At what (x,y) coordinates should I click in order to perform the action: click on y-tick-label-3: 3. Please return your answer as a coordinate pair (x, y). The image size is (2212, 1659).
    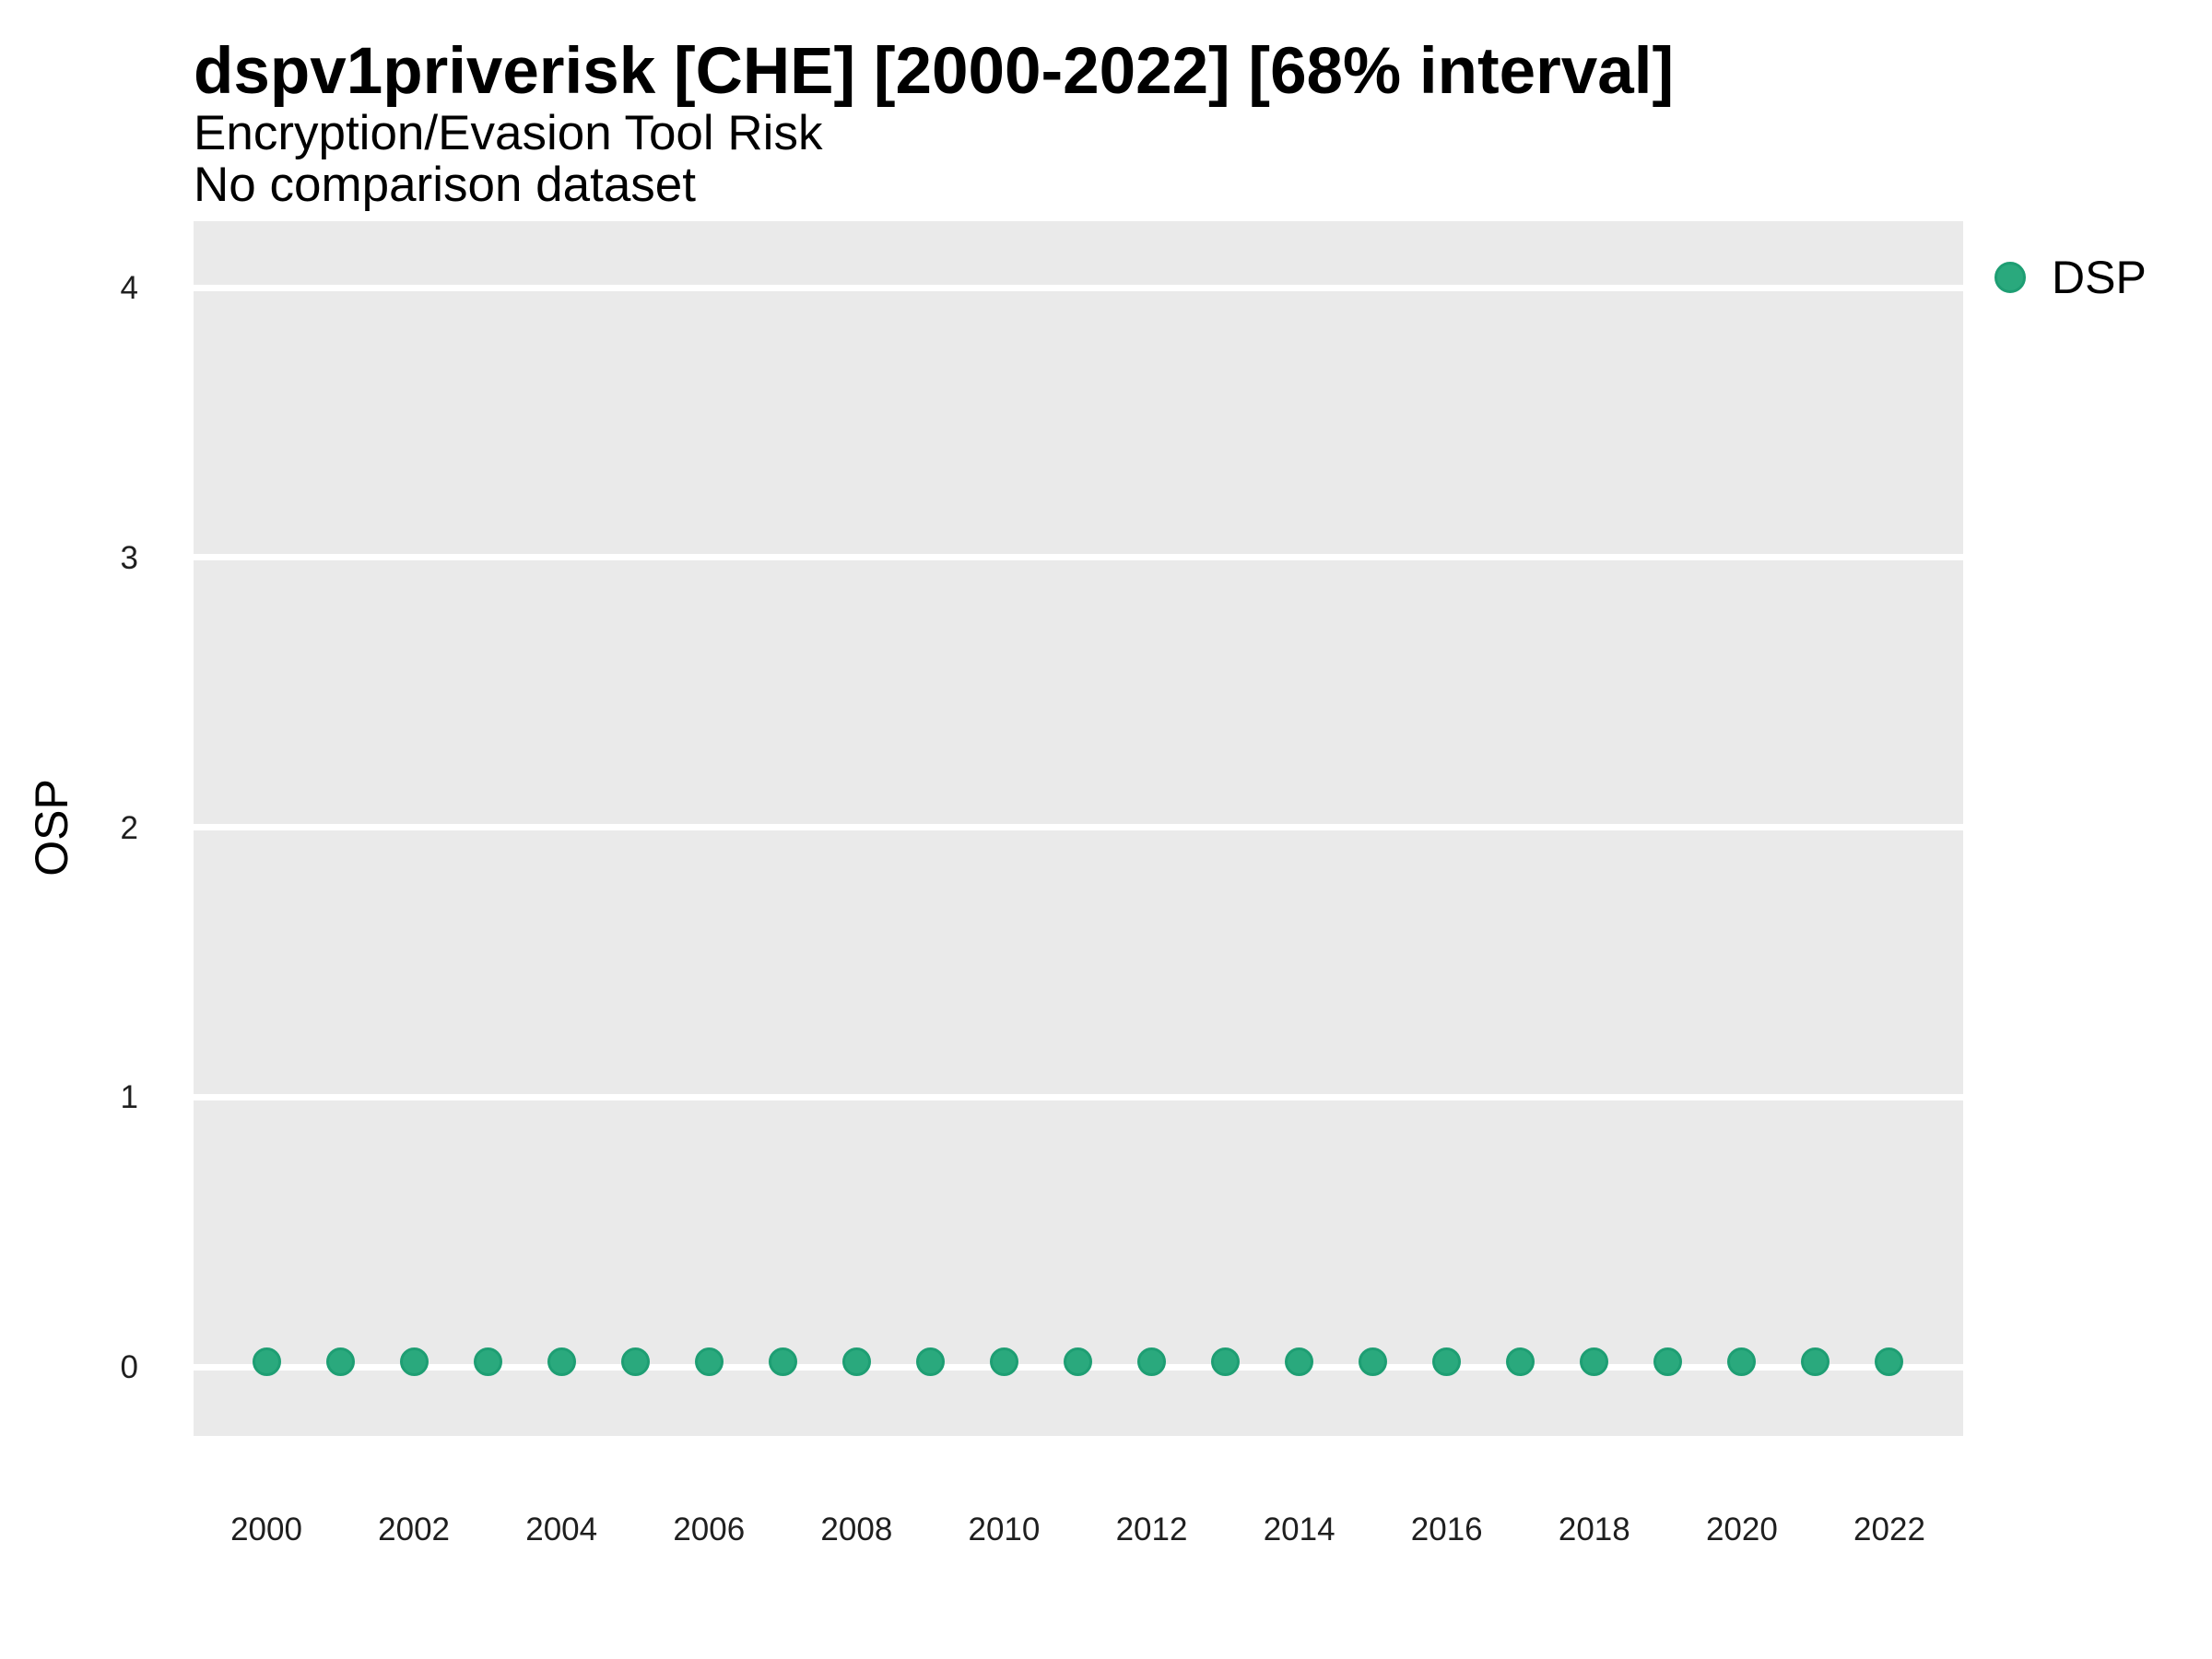
    Looking at the image, I should click on (129, 557).